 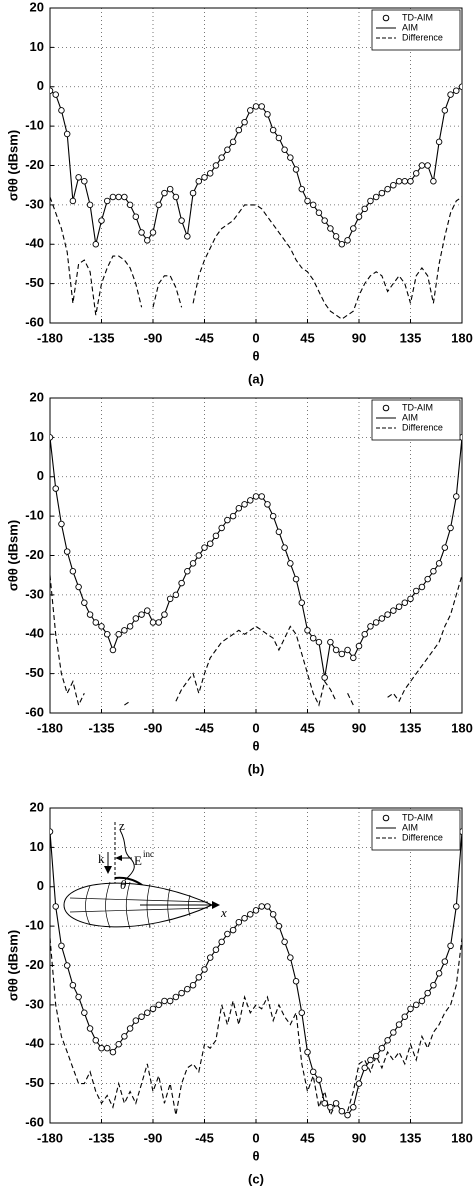 I want to click on e-arrow-head, so click(x=118, y=858).